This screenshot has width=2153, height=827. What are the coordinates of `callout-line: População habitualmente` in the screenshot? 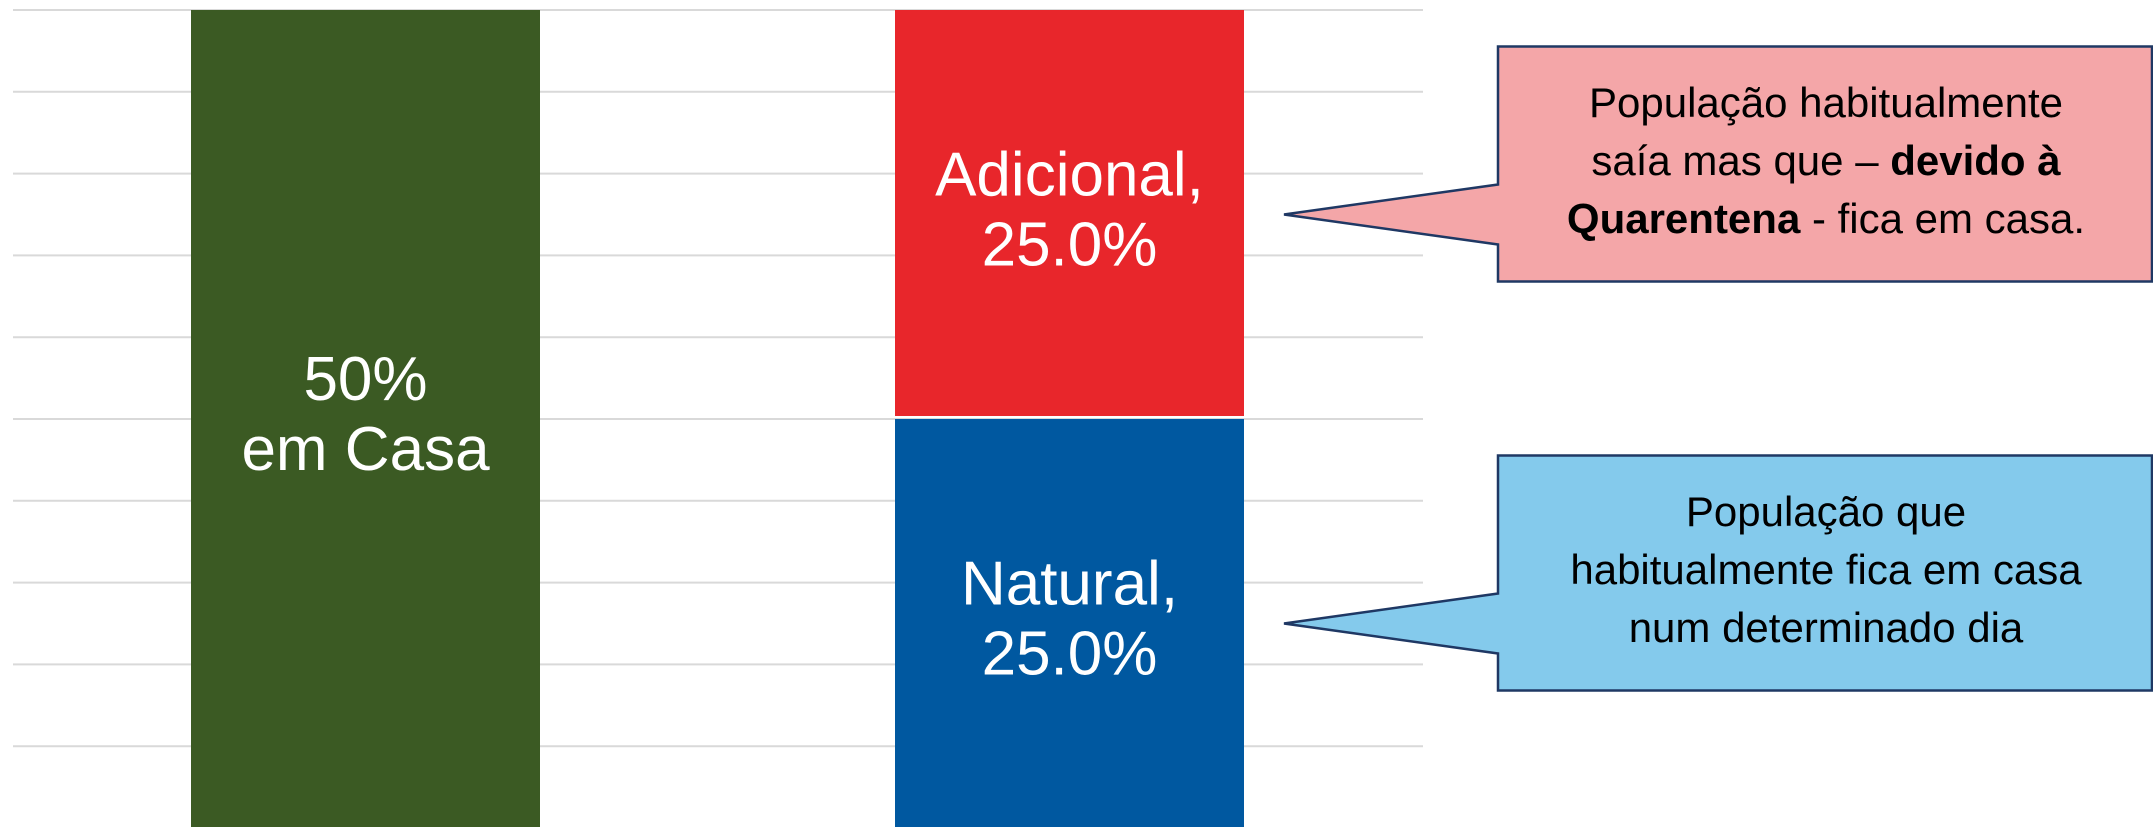 It's located at (1826, 102).